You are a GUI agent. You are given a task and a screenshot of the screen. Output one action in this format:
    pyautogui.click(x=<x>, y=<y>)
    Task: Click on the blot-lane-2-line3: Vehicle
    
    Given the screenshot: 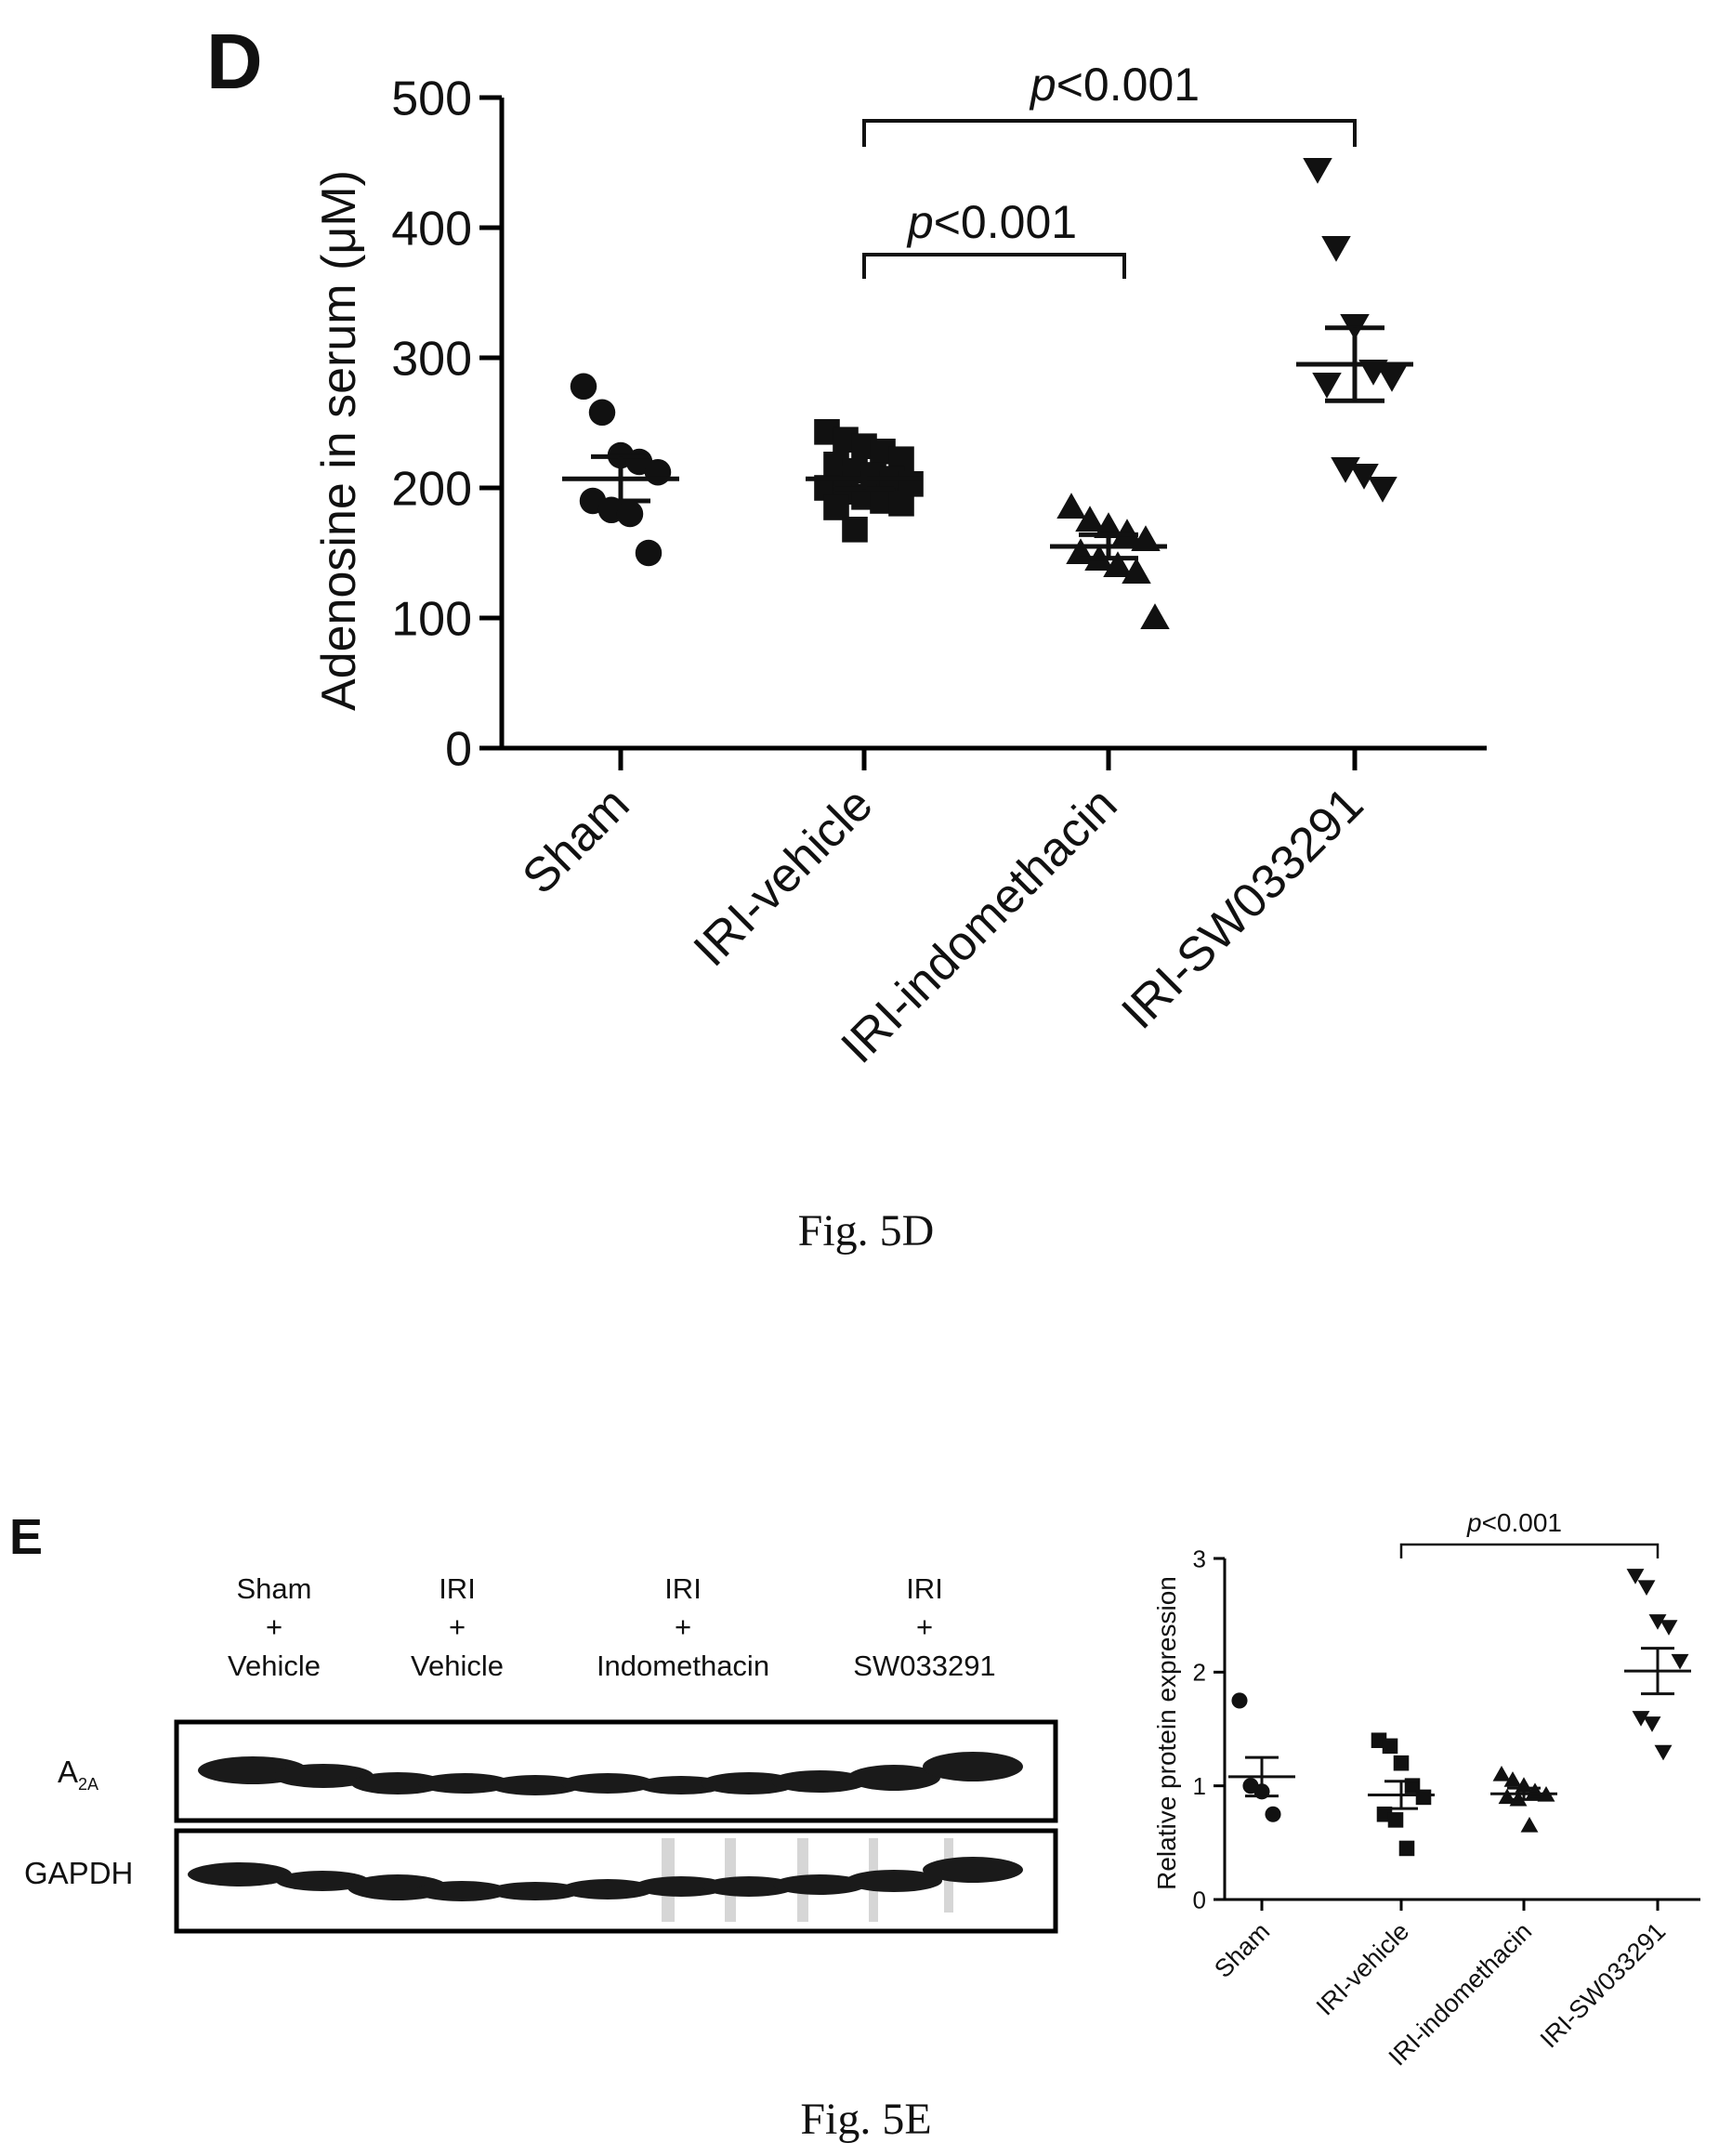 What is the action you would take?
    pyautogui.click(x=457, y=1666)
    